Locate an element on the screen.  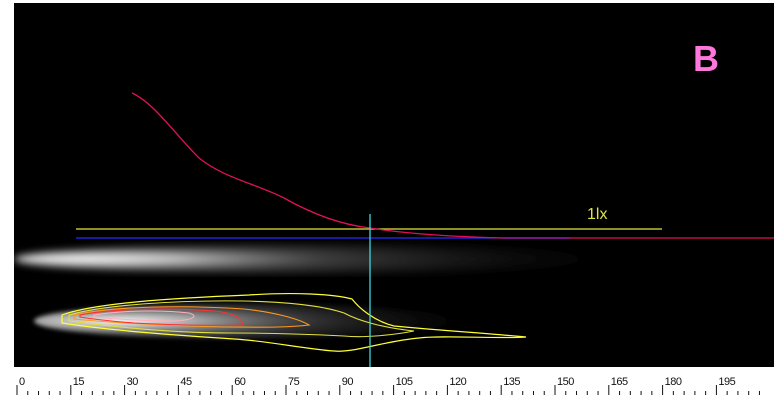
contour-mid-outer is located at coordinates (241, 319).